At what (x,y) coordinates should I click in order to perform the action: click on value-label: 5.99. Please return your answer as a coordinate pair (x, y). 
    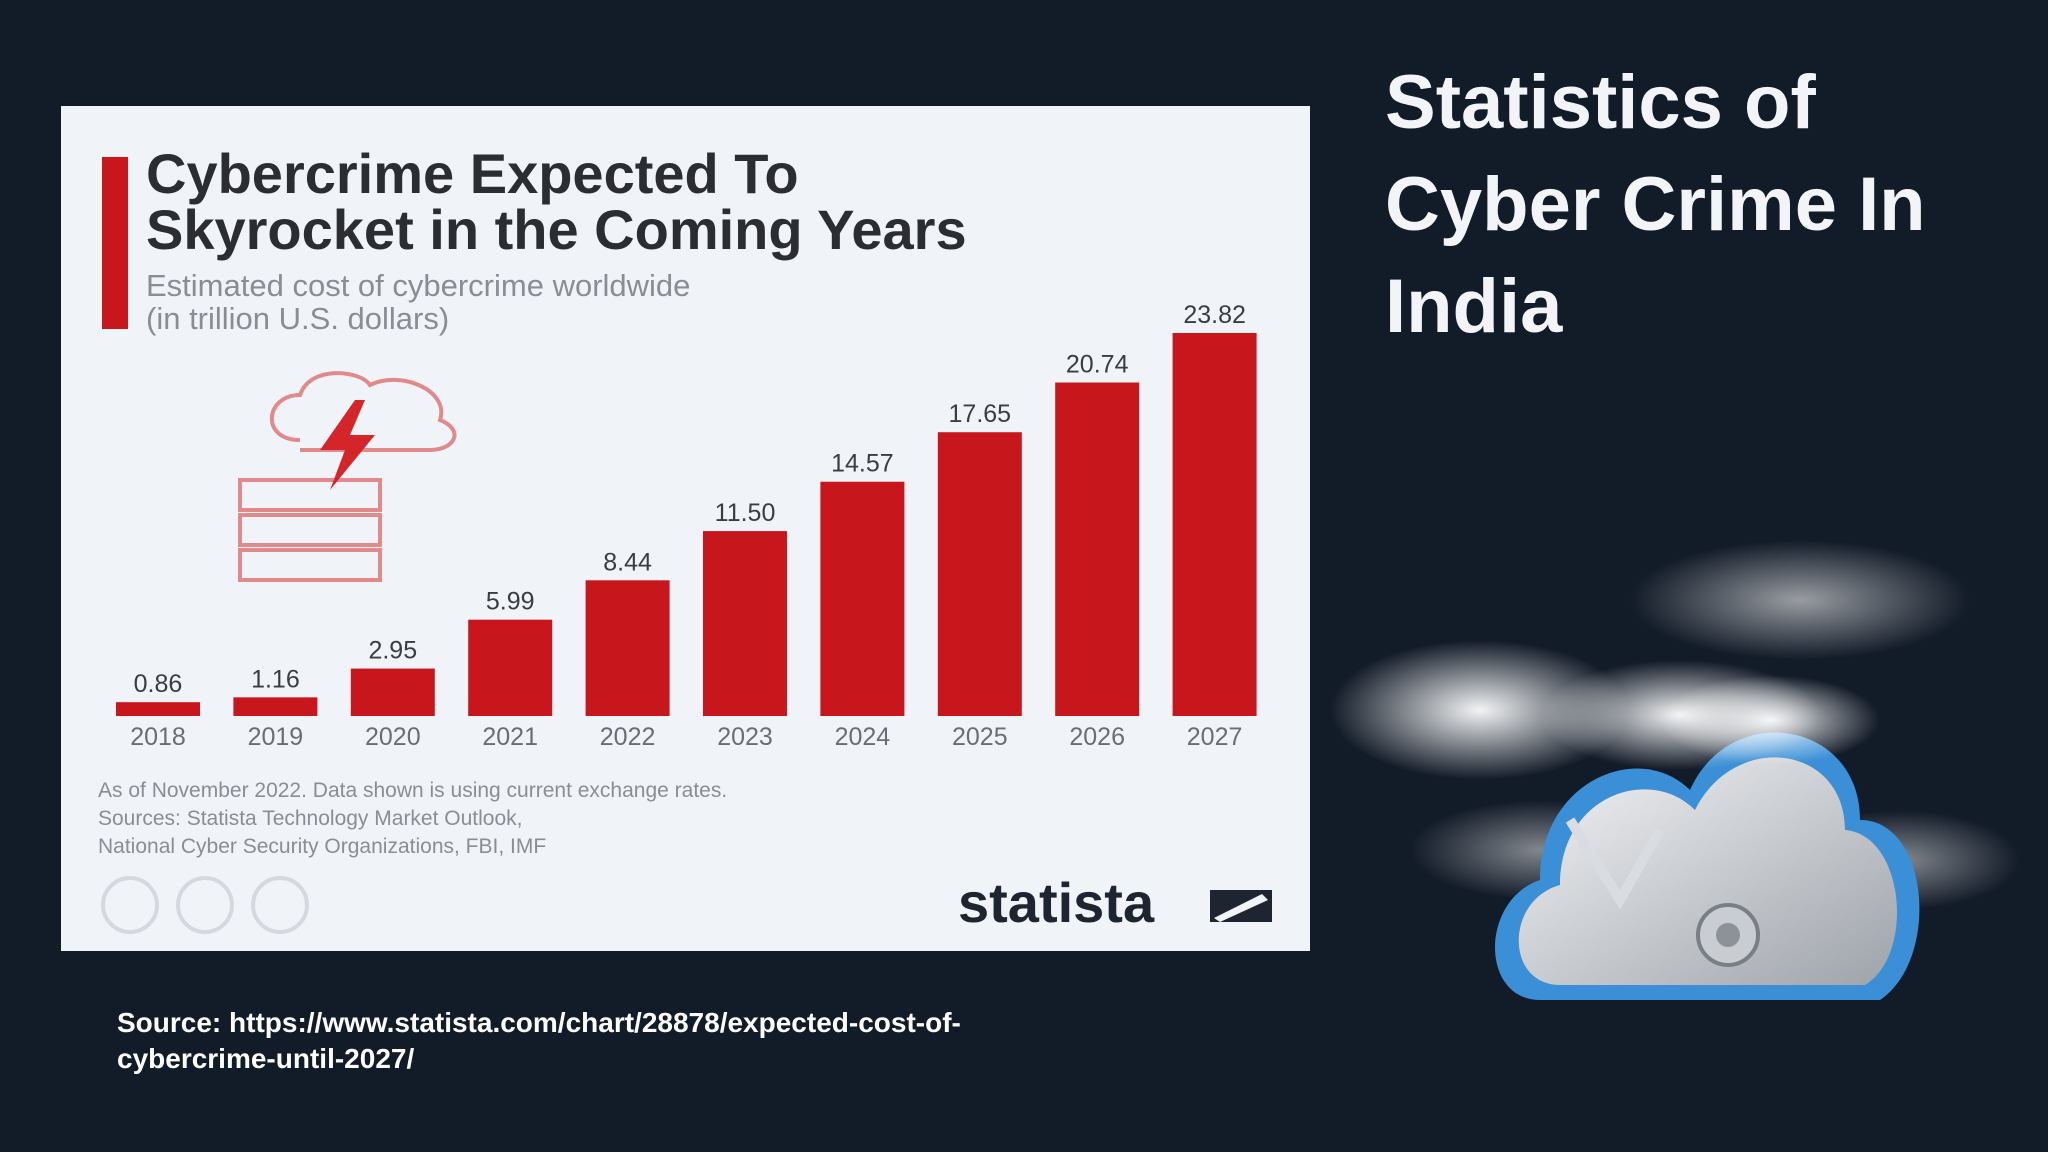
    Looking at the image, I should click on (510, 602).